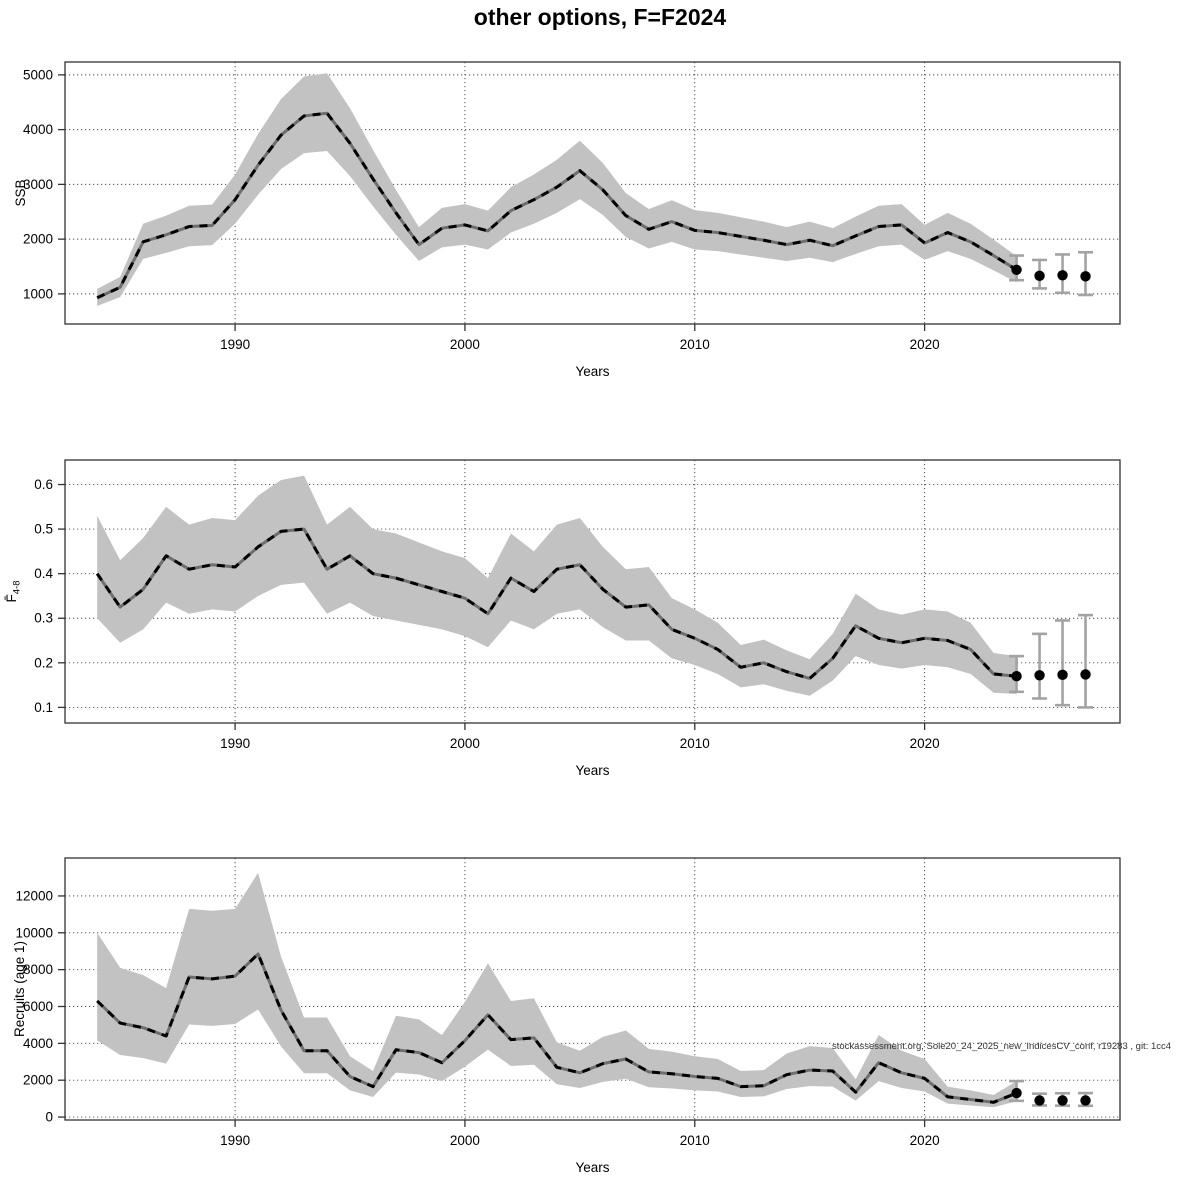 The height and width of the screenshot is (1200, 1200). Describe the element at coordinates (38, 129) in the screenshot. I see `ssb-y-tick-label: 4000` at that location.